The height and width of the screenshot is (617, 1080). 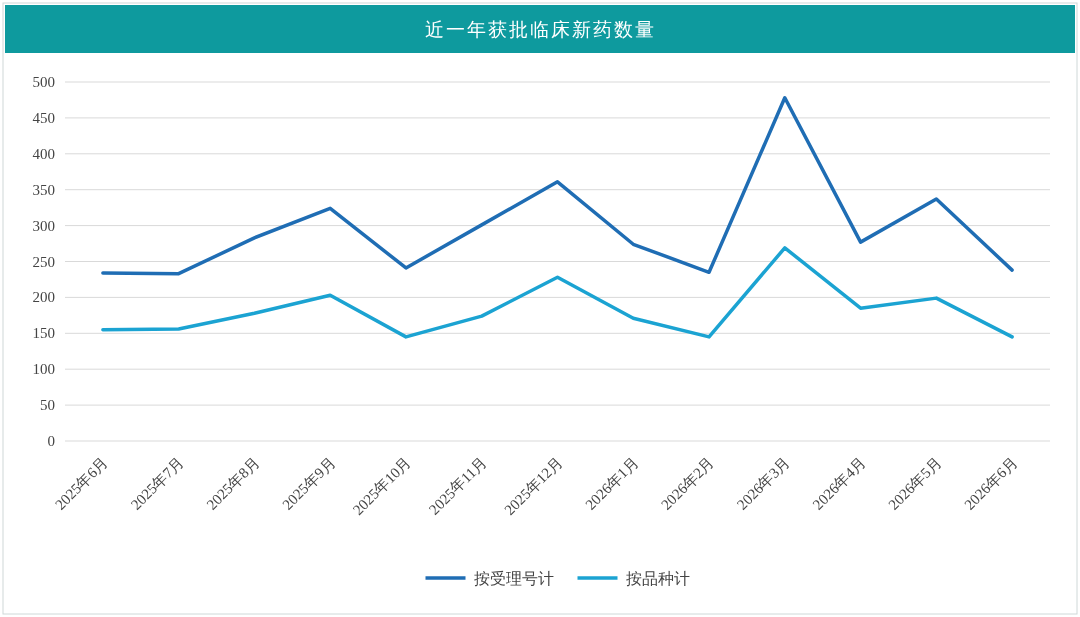 I want to click on line-series, so click(x=557, y=292).